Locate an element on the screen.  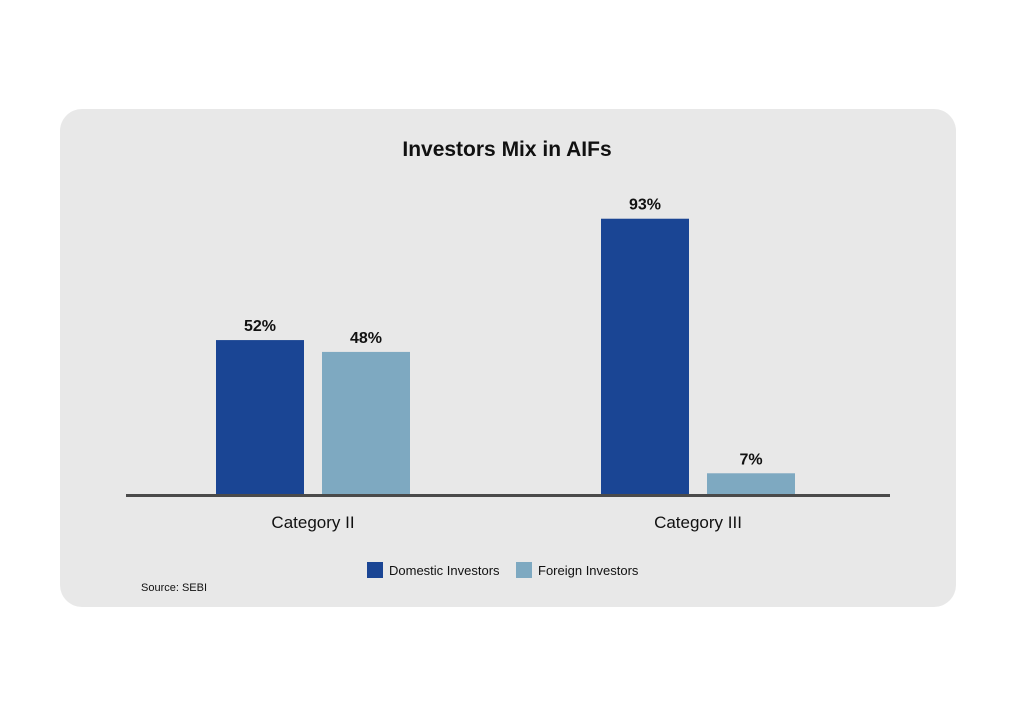
data-label-domestic-category-iii: 93% is located at coordinates (645, 205).